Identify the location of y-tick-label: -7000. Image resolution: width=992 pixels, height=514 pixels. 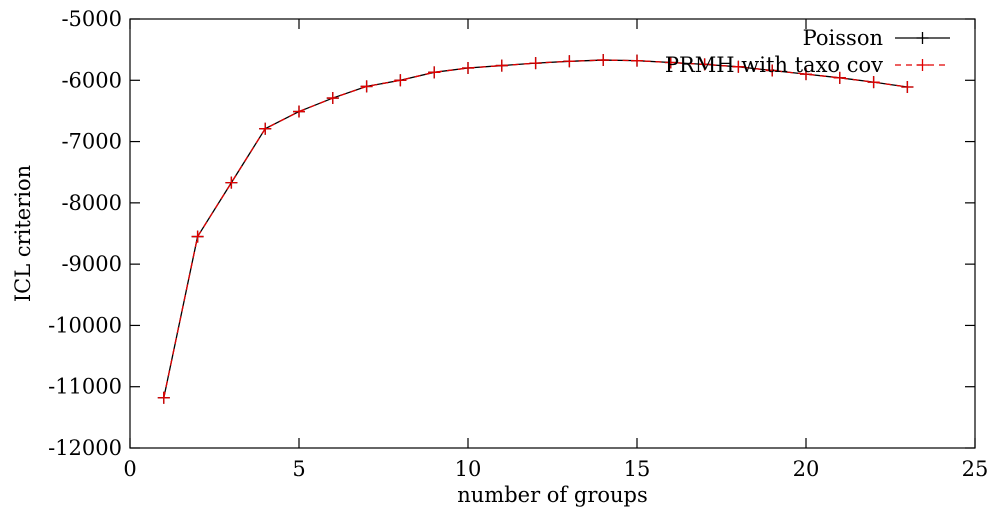
(91, 142).